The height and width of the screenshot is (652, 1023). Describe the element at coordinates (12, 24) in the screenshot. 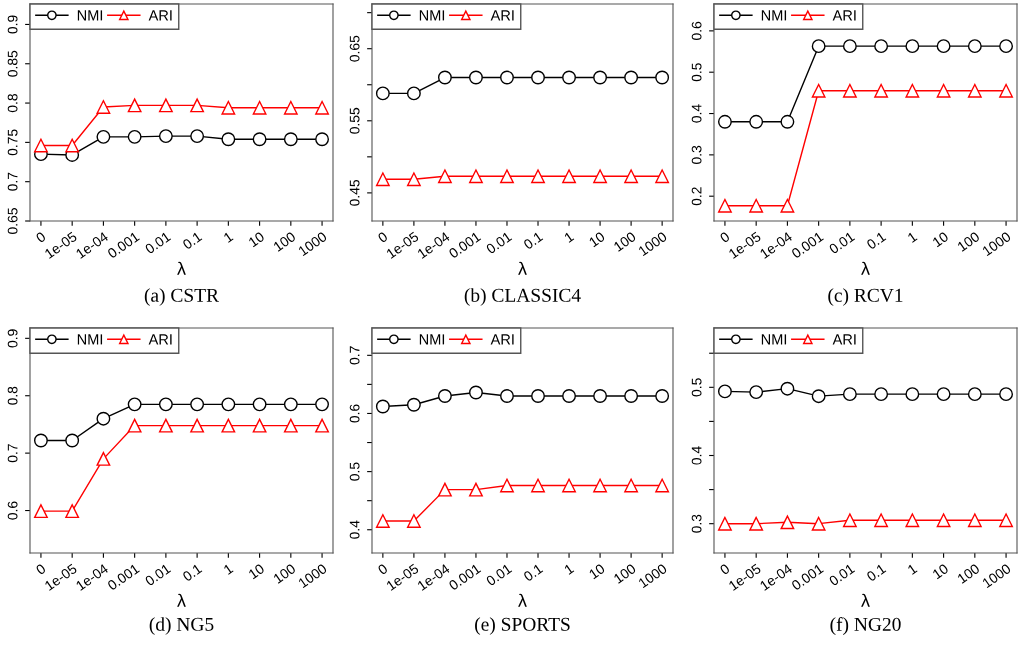

I see `y-tick-label: 0.9` at that location.